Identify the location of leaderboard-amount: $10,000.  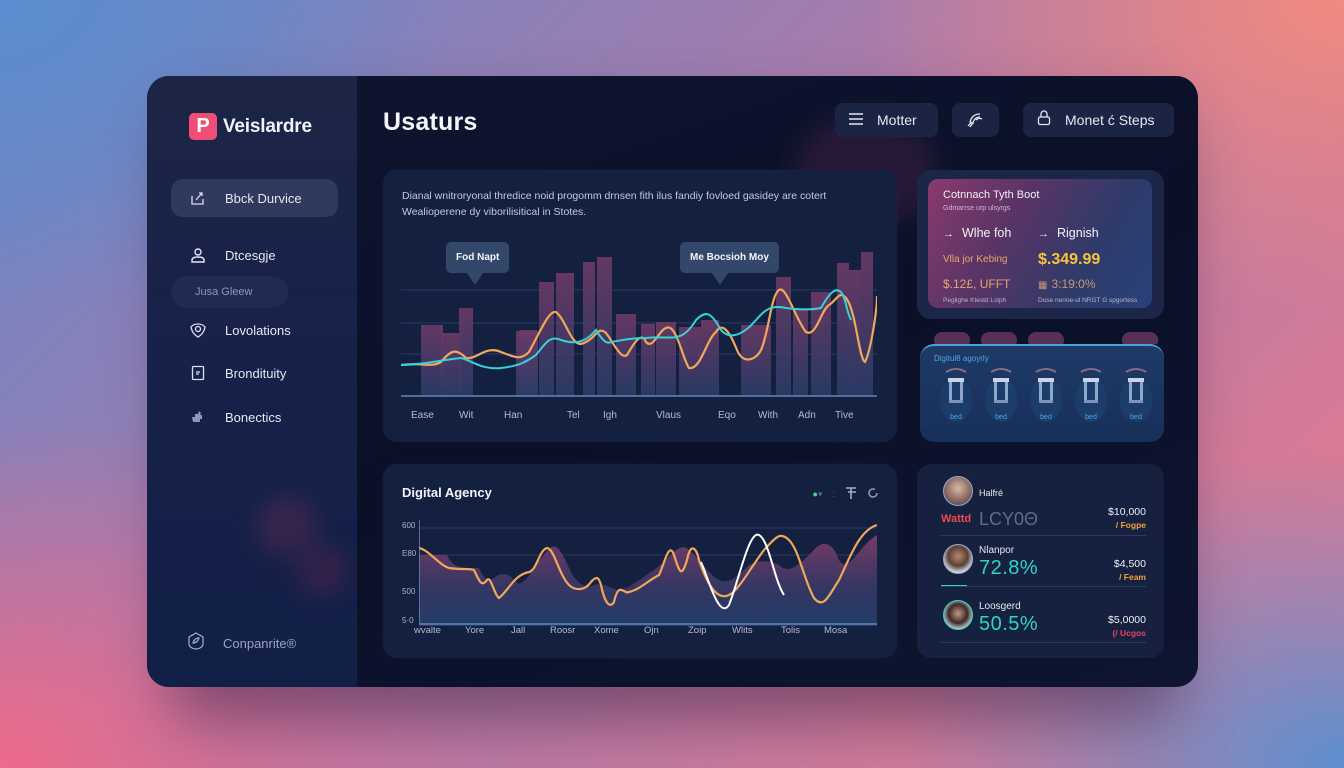
(1127, 512).